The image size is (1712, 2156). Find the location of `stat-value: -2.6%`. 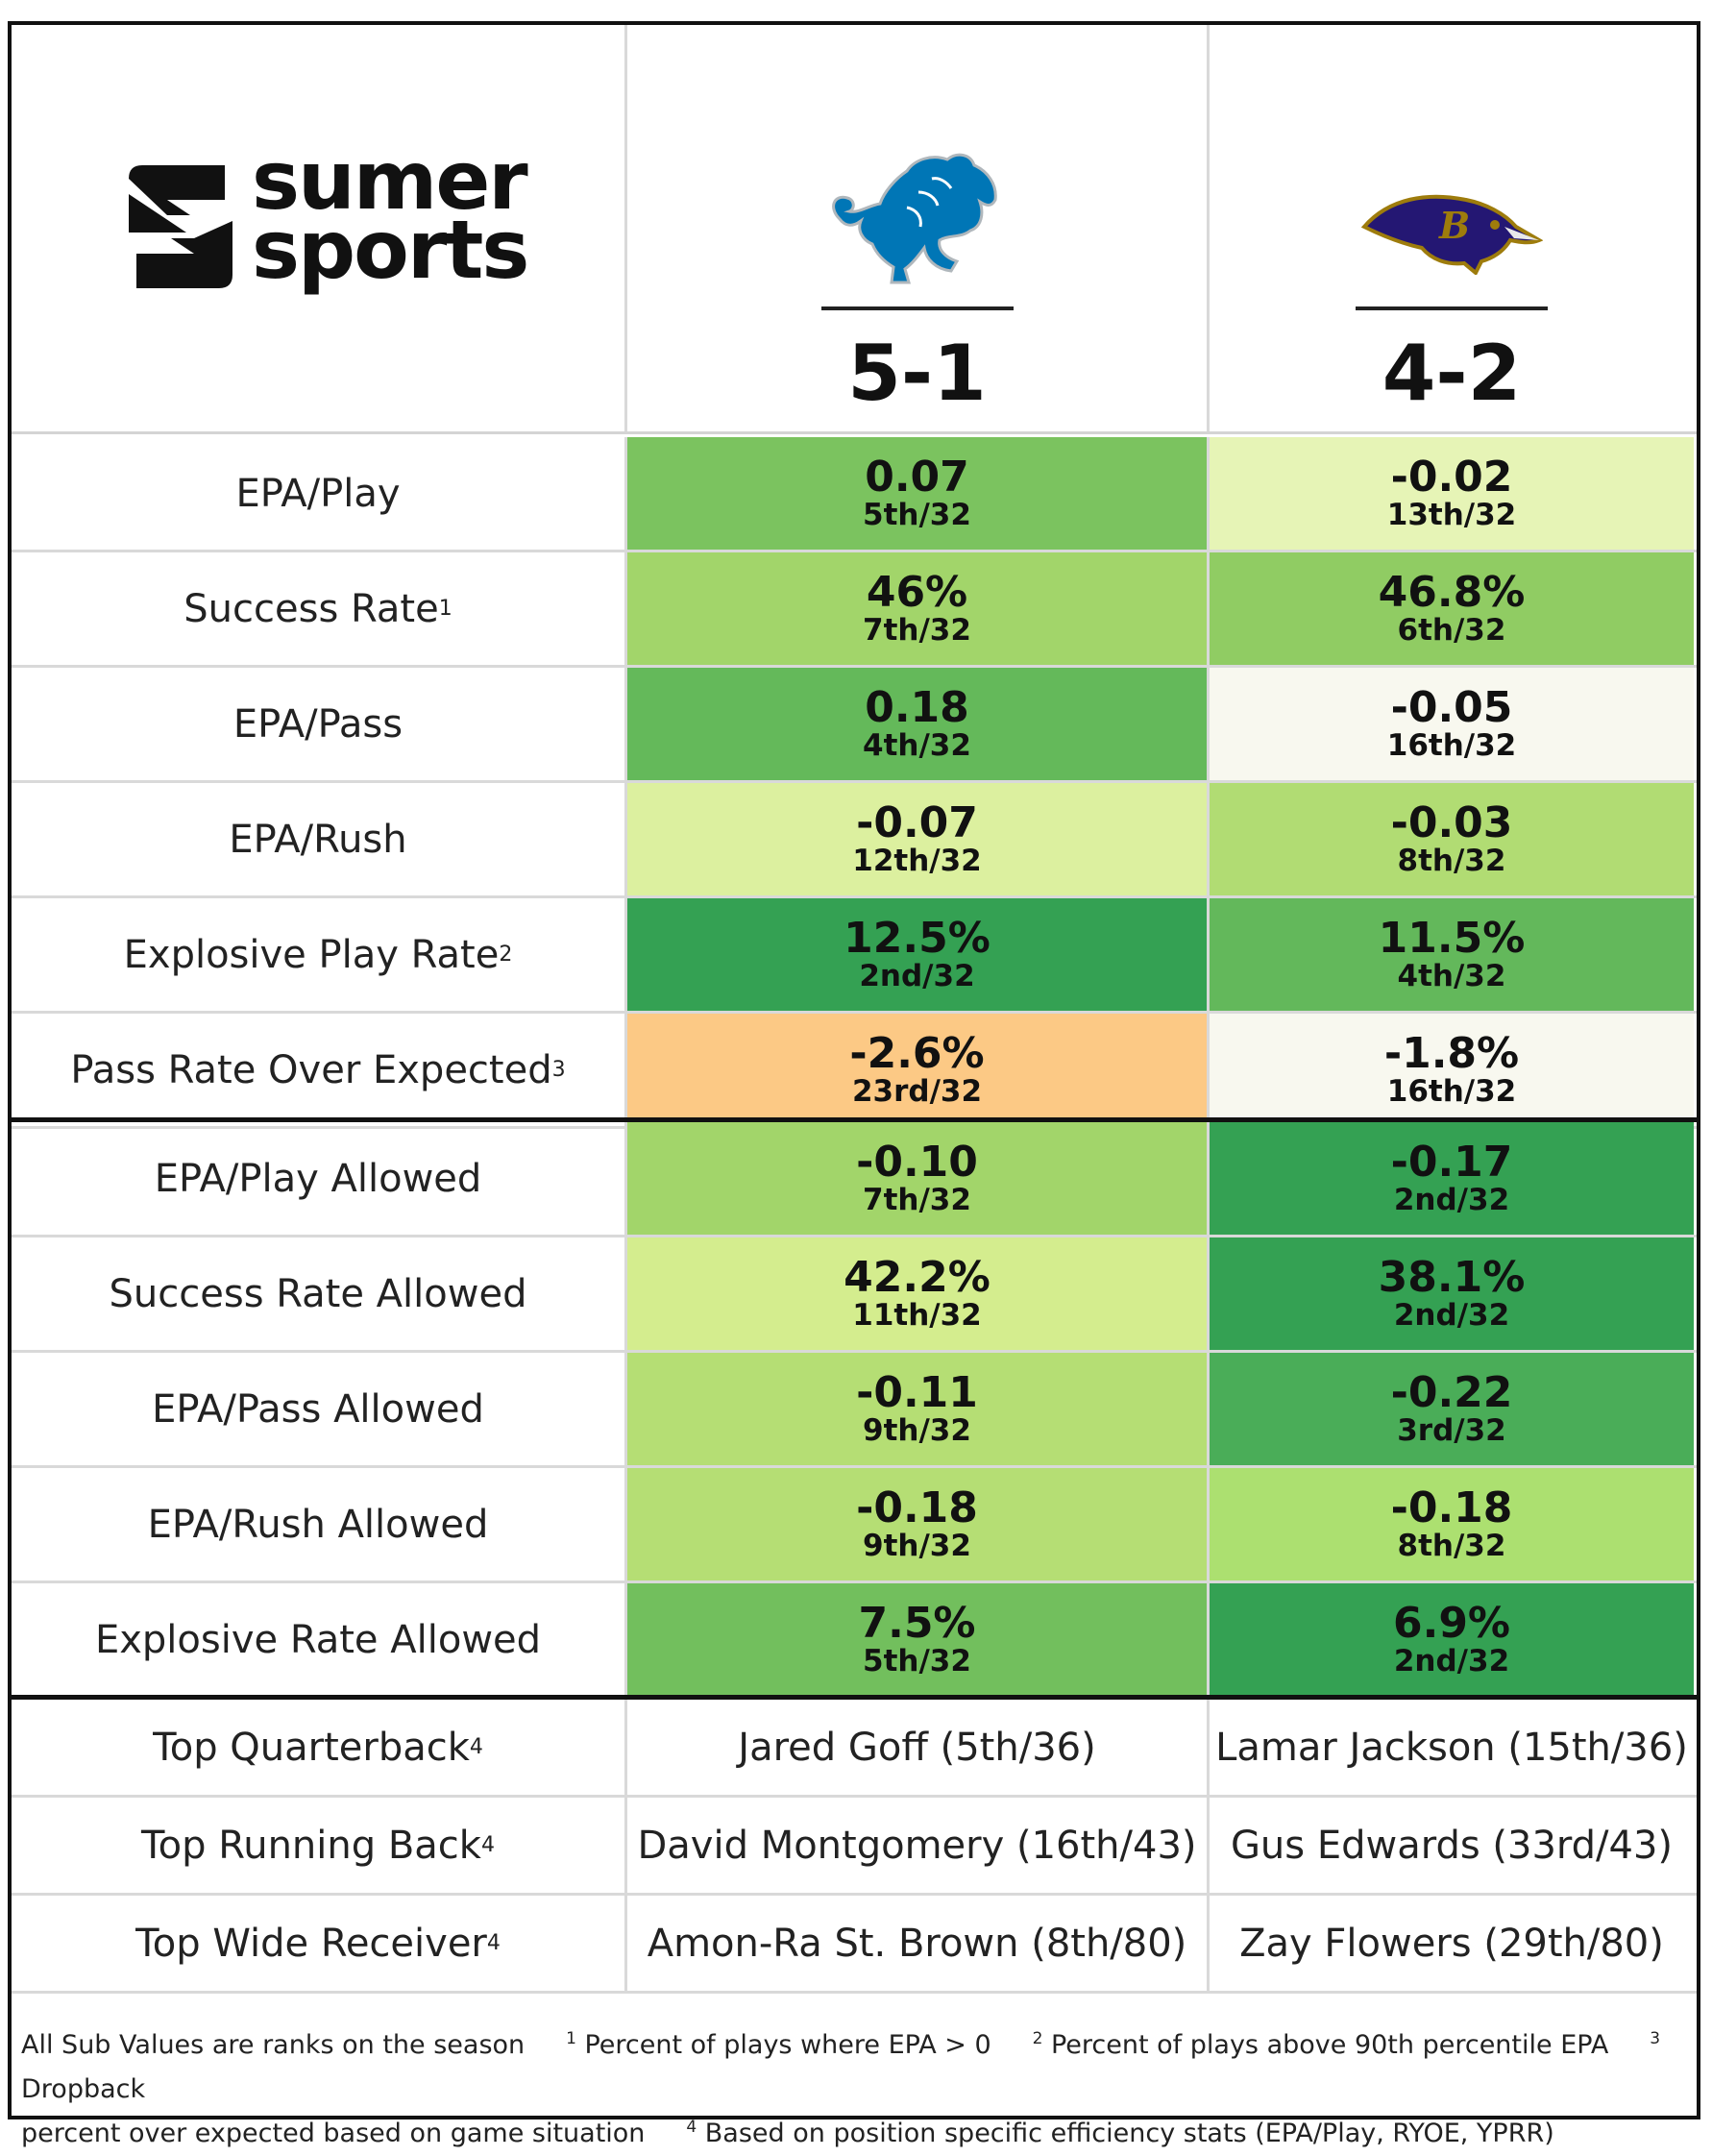

stat-value: -2.6% is located at coordinates (917, 1053).